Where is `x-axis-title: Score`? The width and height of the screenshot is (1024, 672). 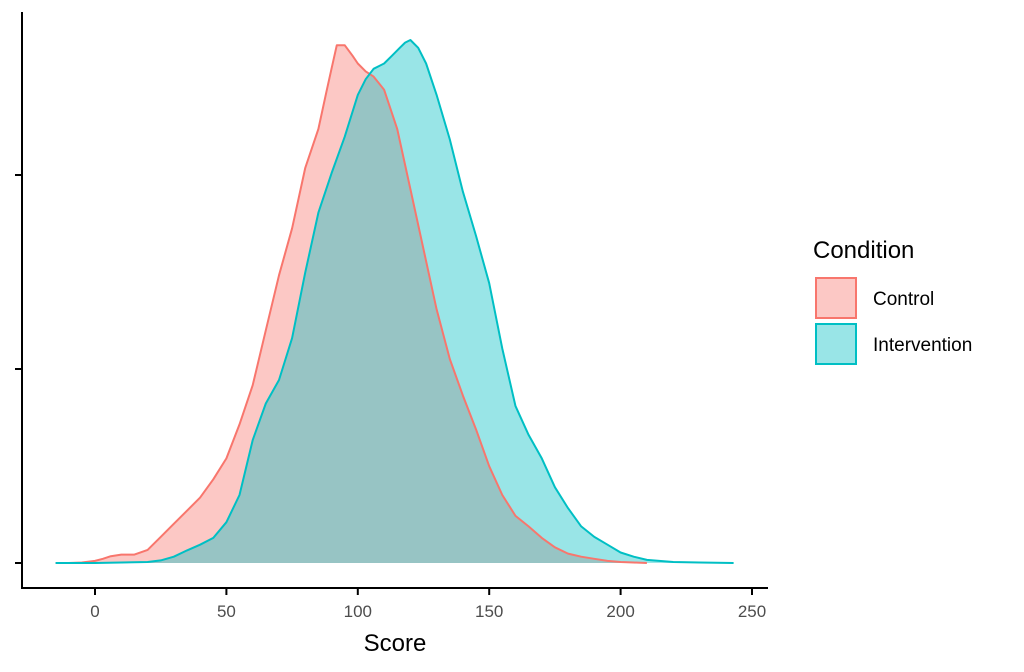
x-axis-title: Score is located at coordinates (395, 643).